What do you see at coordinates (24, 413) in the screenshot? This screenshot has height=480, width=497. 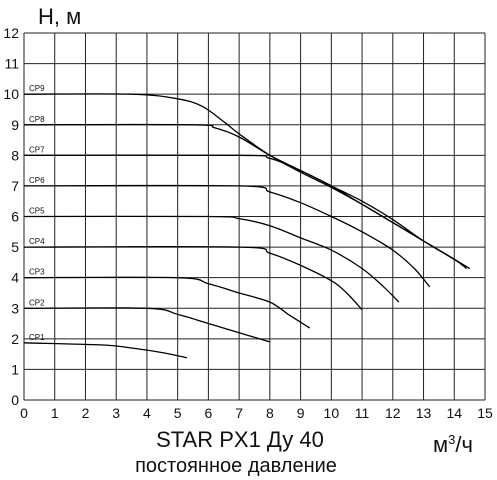 I see `x-tick-label: 0` at bounding box center [24, 413].